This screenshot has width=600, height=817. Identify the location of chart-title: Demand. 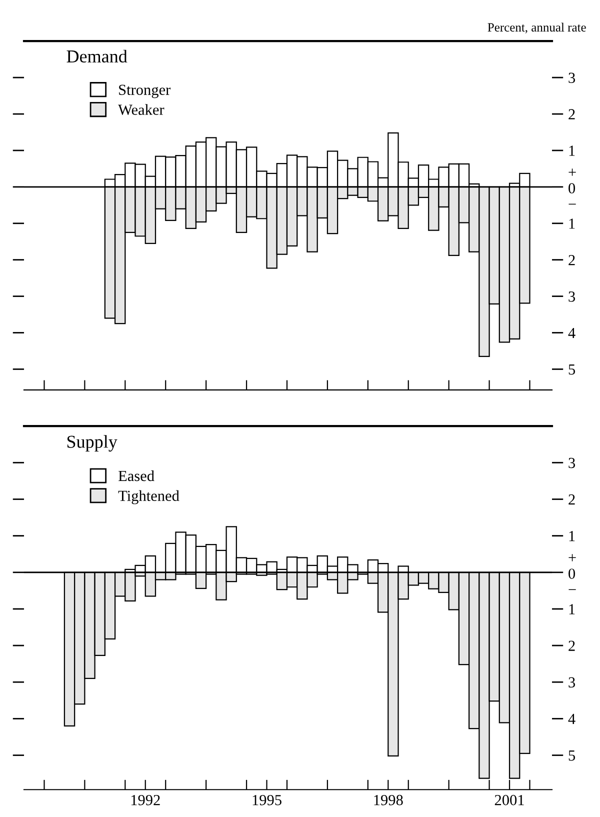
(97, 56).